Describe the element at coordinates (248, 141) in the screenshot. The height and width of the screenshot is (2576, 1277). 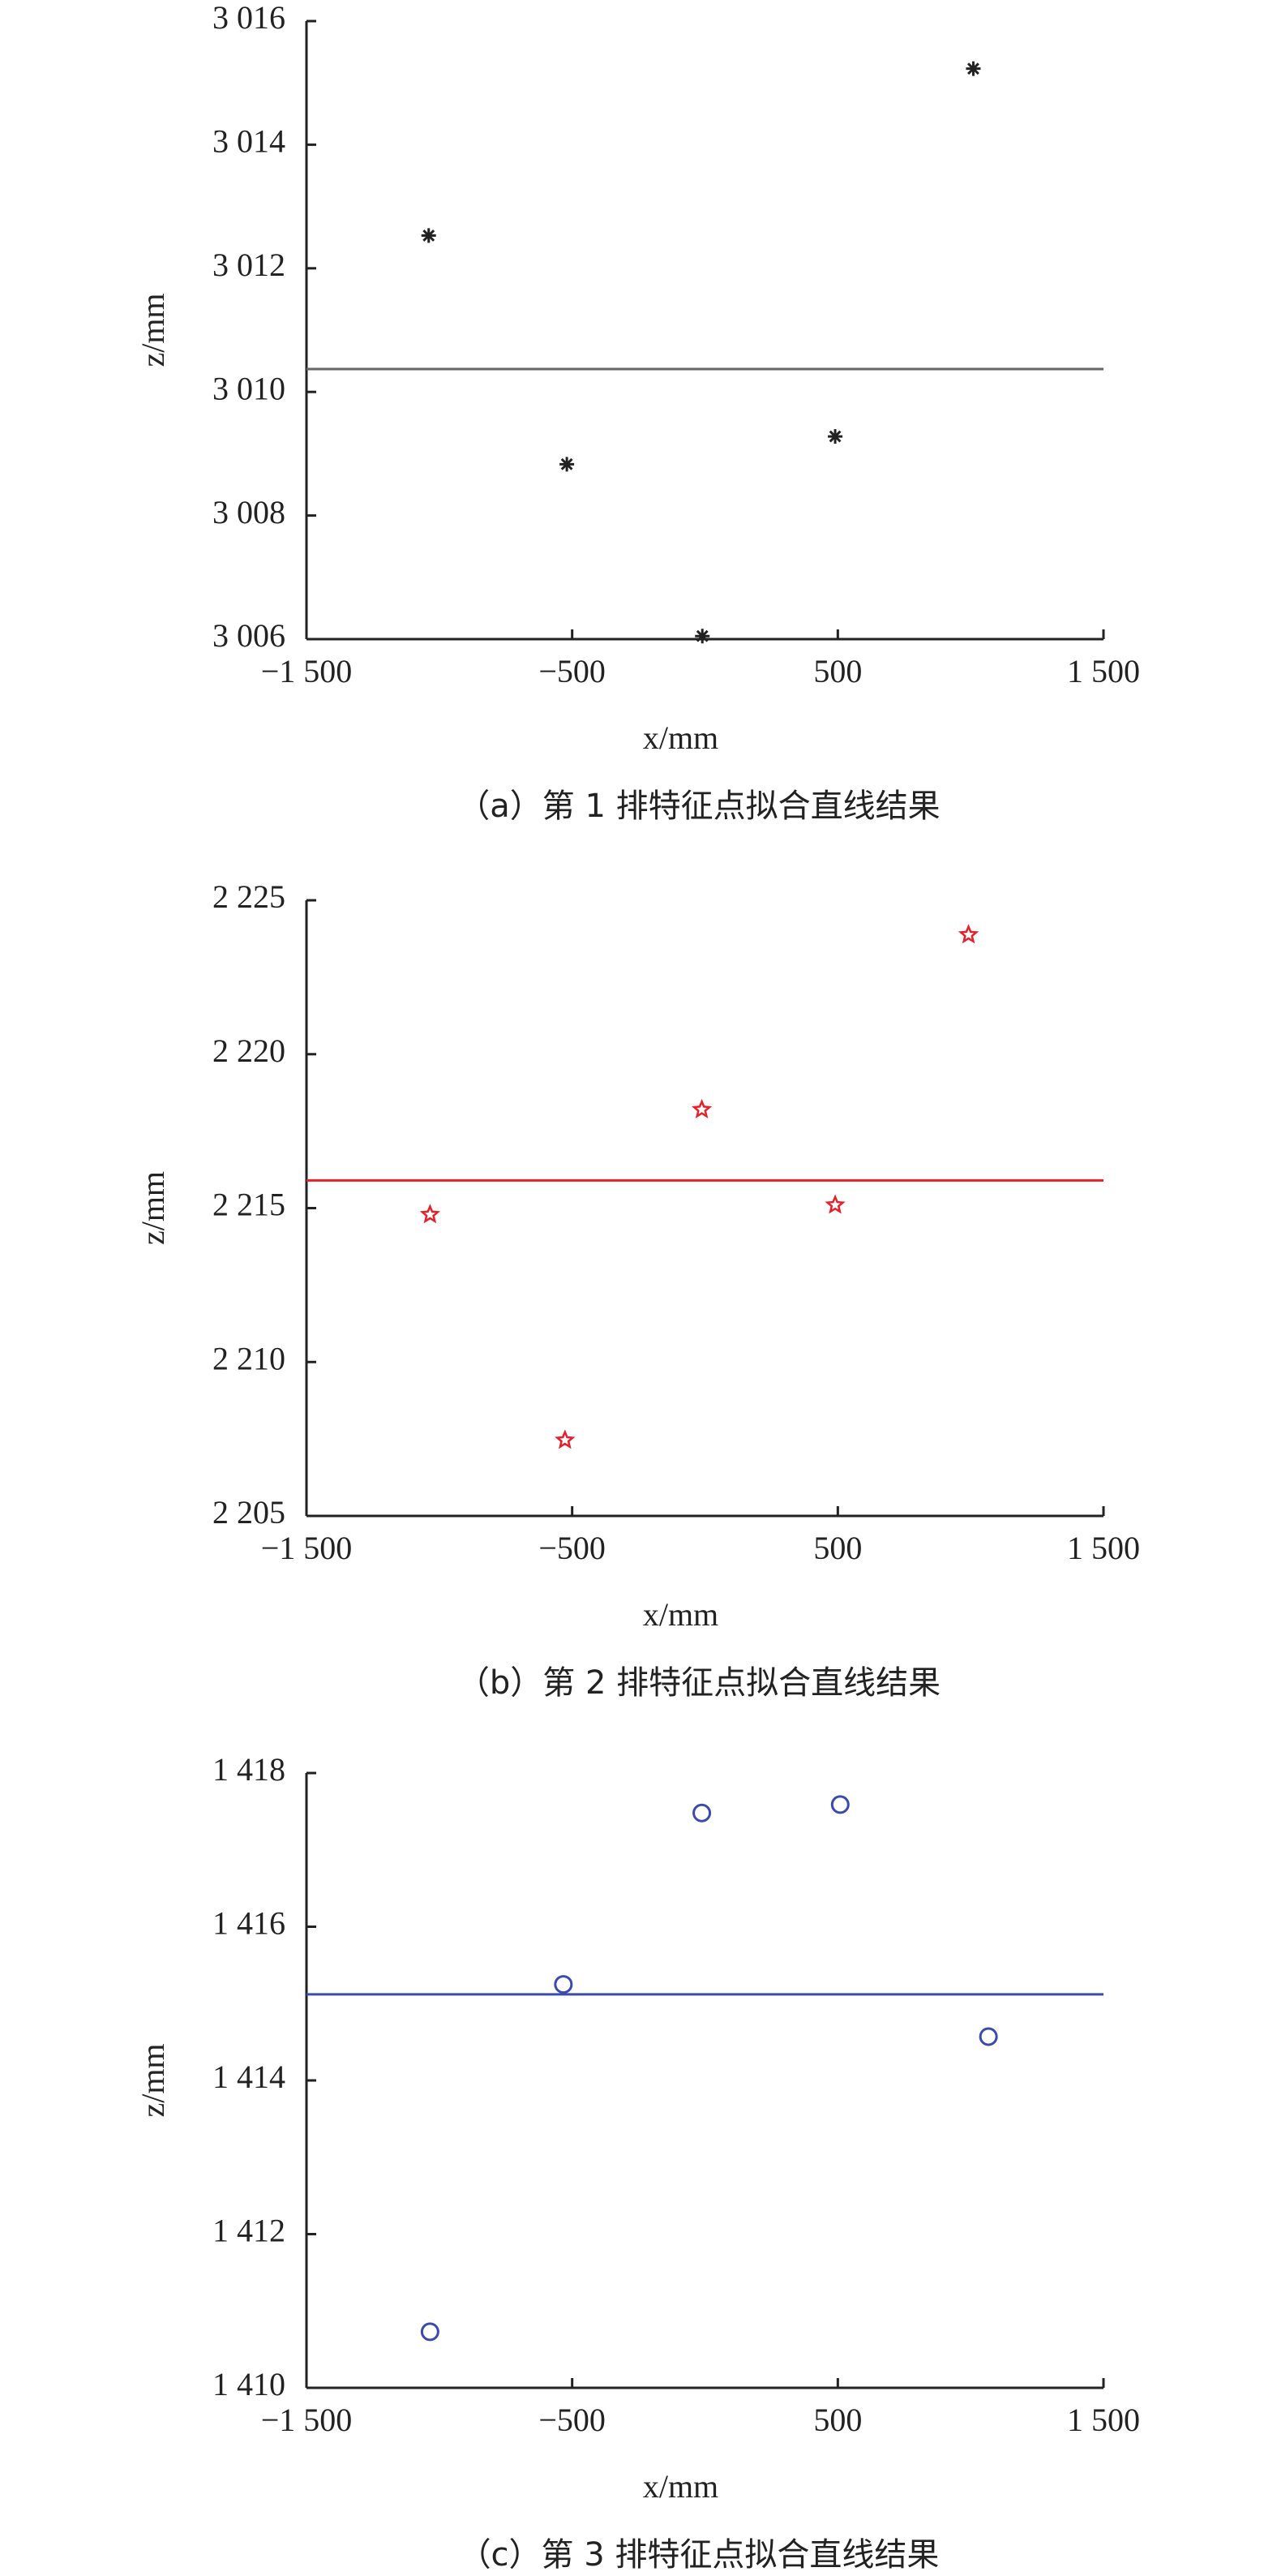
I see `y-tick-label: 3 014` at that location.